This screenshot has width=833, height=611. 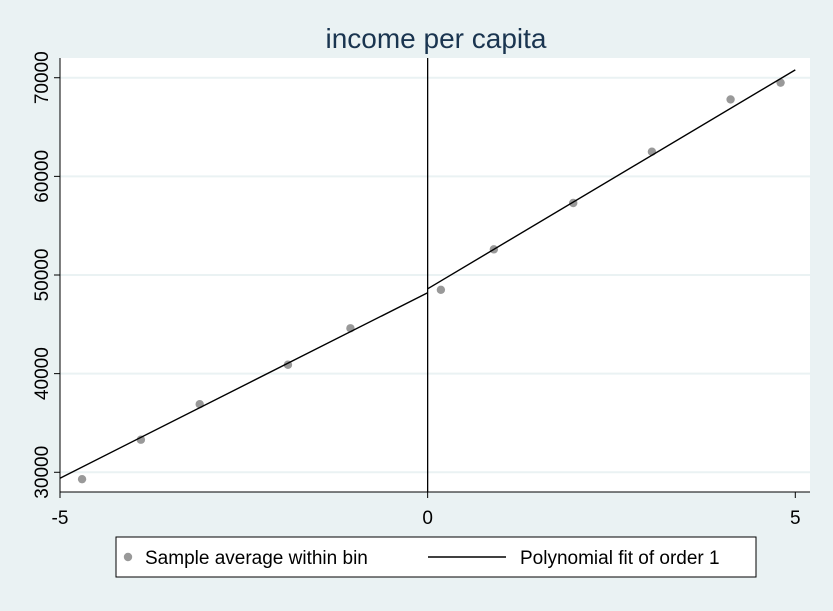 I want to click on y-tick-label: 70000, so click(x=42, y=77).